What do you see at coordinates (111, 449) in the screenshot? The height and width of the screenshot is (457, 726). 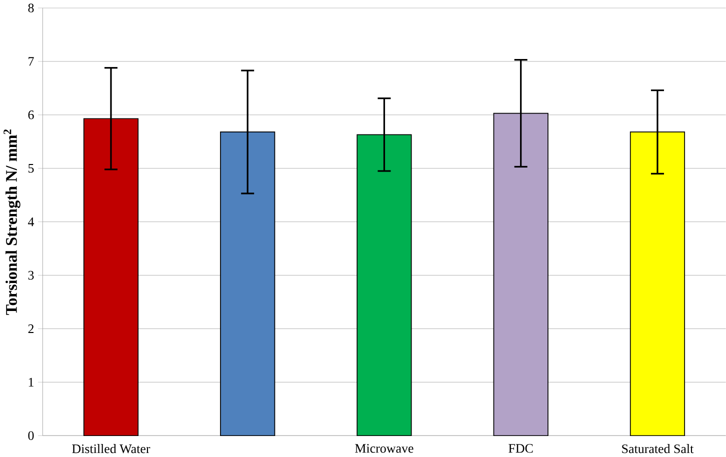 I see `x-tick-label: Distilled Water` at bounding box center [111, 449].